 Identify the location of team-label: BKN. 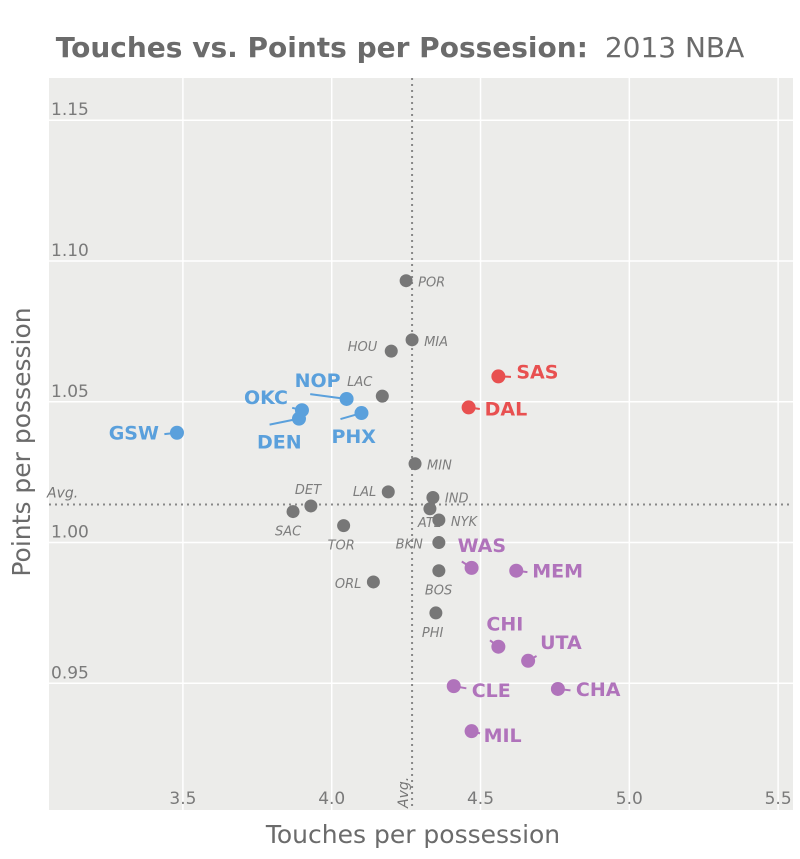
(409, 545).